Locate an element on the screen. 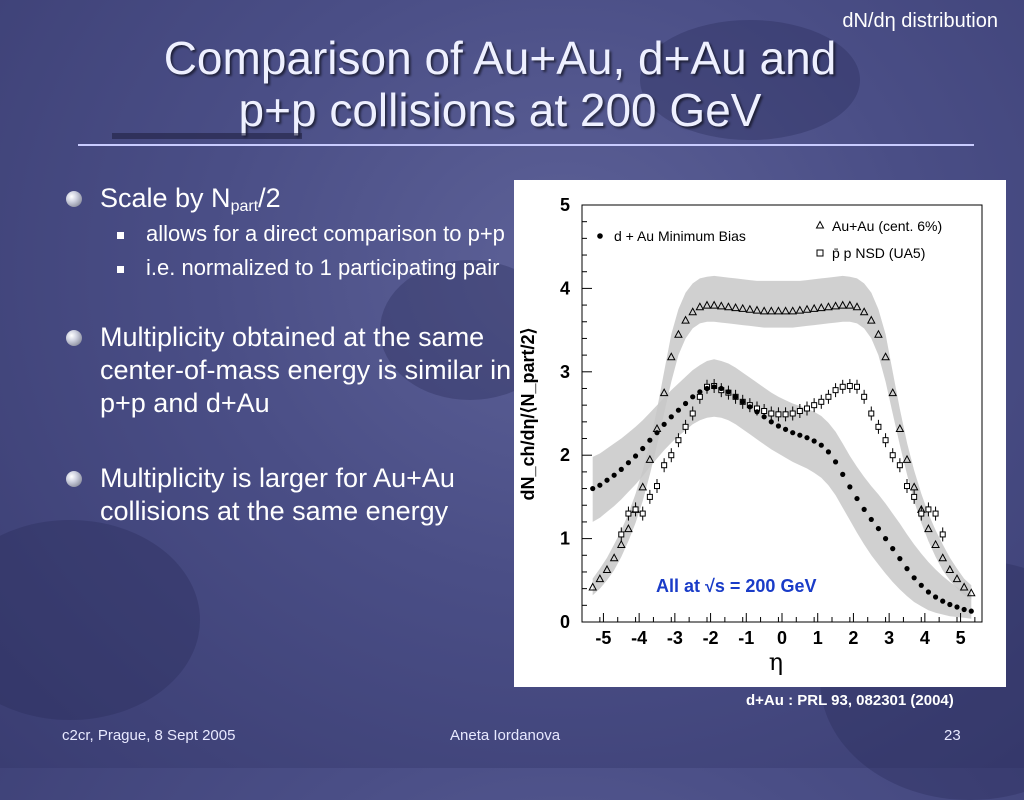  legend-dau: d + Au Minimum Bias is located at coordinates (680, 236).